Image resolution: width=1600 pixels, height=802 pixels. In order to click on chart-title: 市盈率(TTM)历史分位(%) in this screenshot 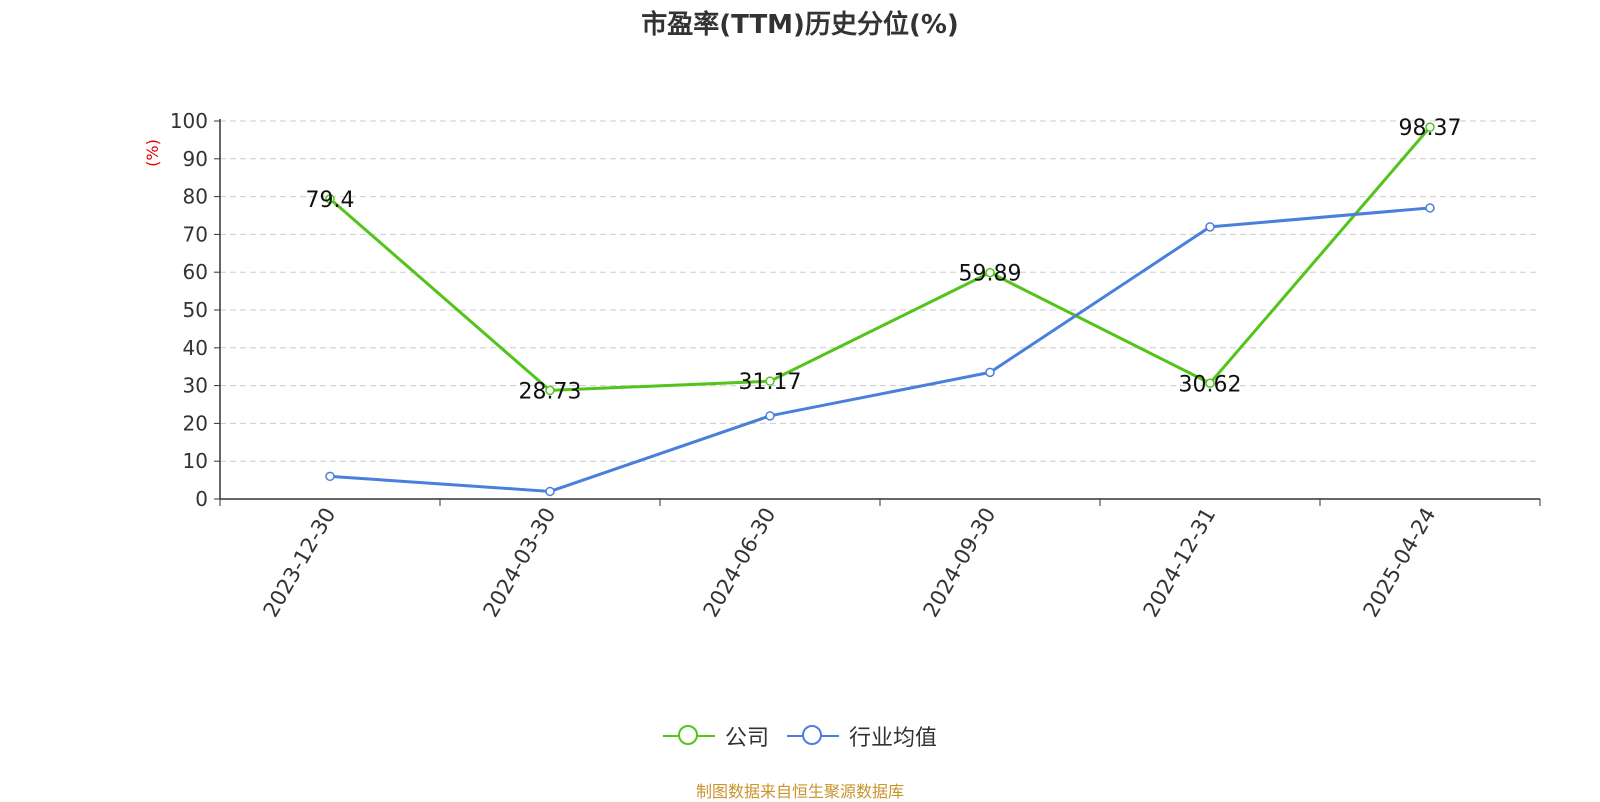, I will do `click(800, 25)`.